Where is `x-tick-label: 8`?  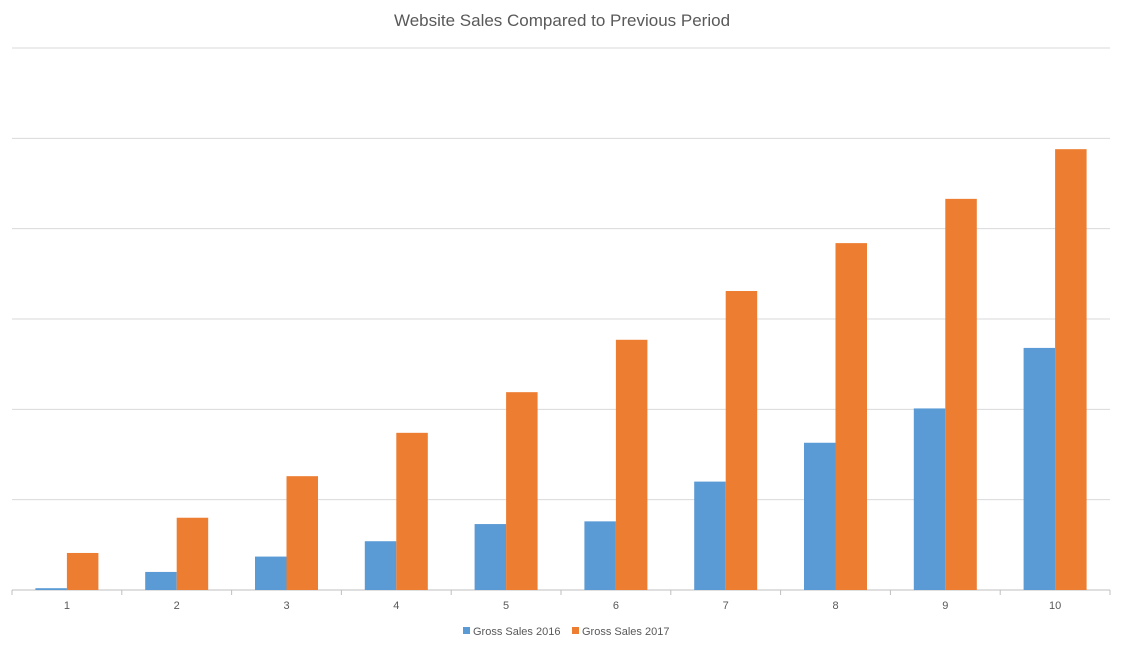
x-tick-label: 8 is located at coordinates (835, 606).